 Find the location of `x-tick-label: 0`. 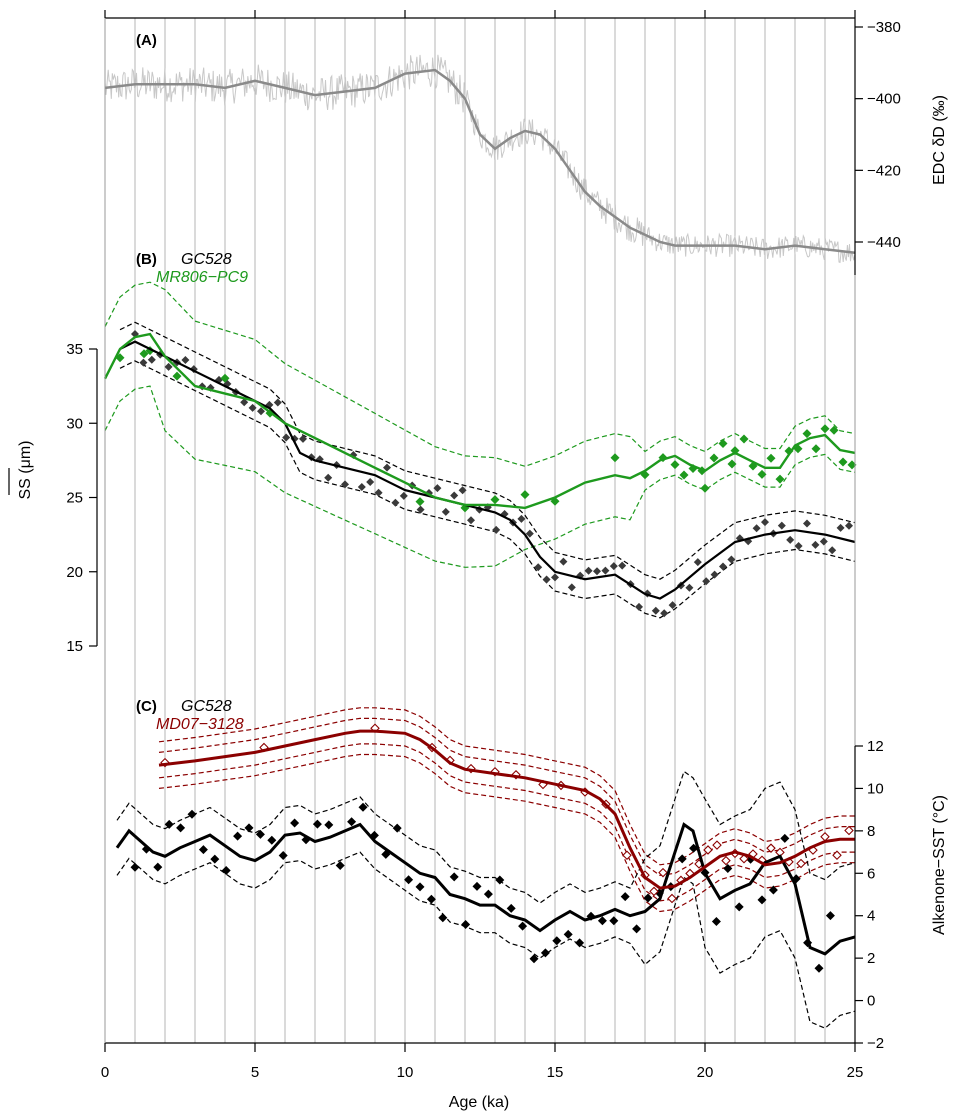

x-tick-label: 0 is located at coordinates (105, 1072).